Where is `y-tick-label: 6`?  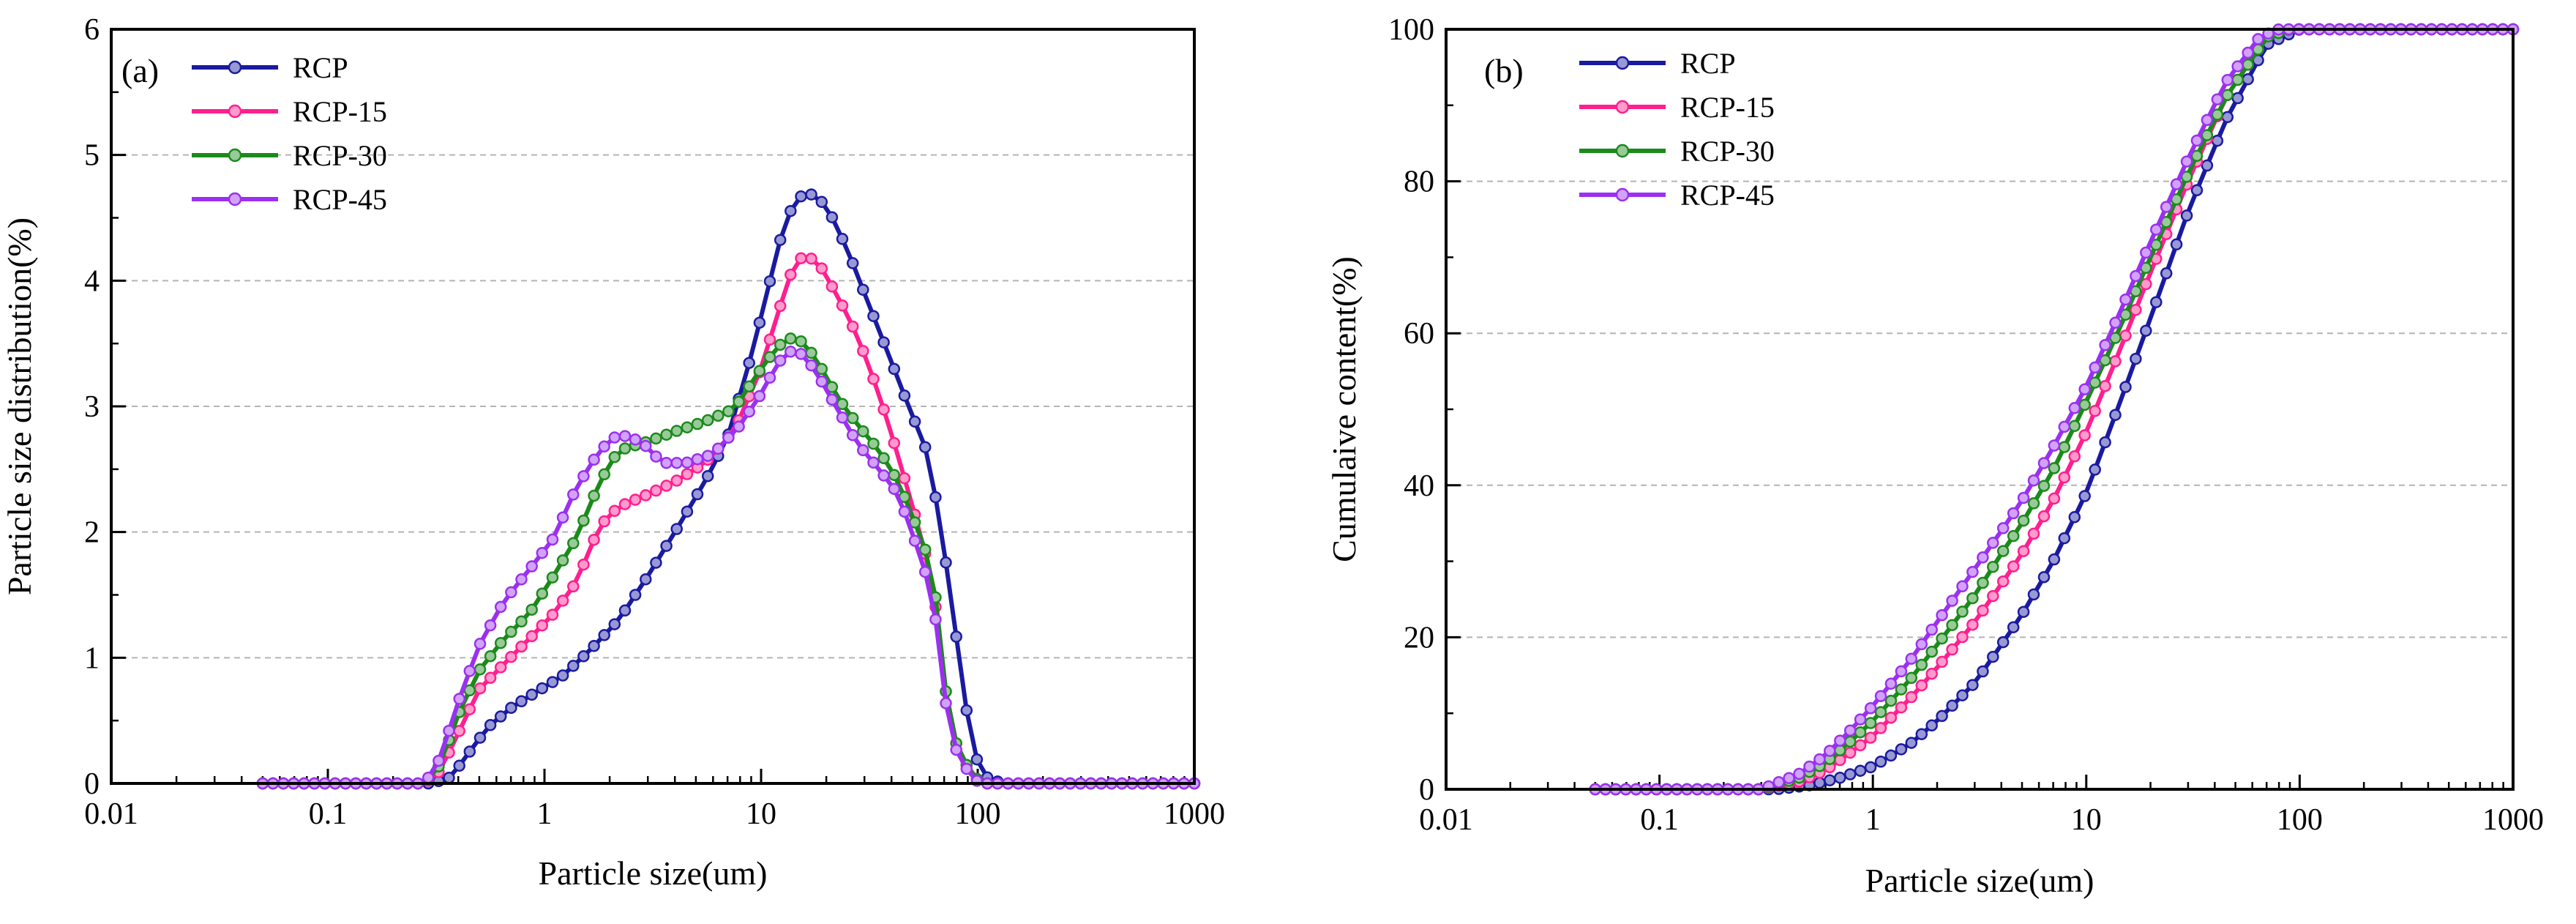
y-tick-label: 6 is located at coordinates (92, 30).